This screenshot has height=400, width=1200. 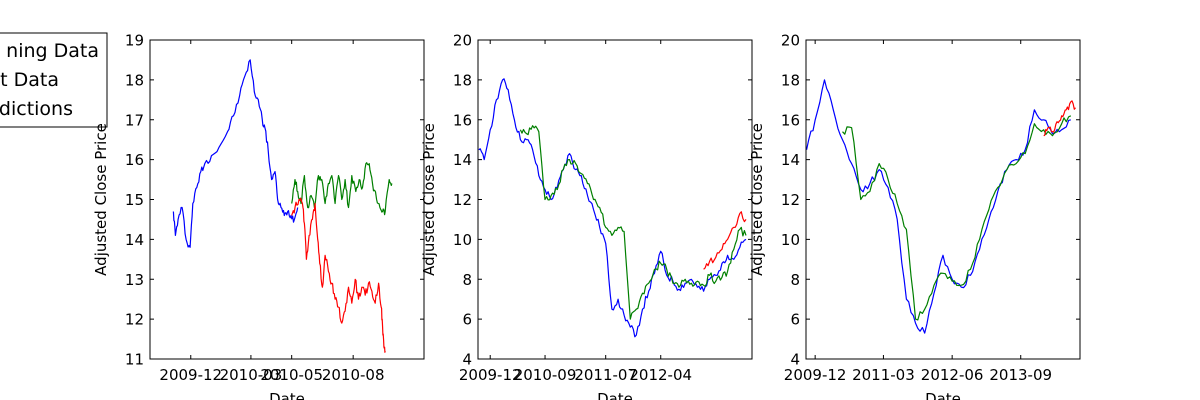 I want to click on legend-entry-test-data: t Data, so click(x=29, y=80).